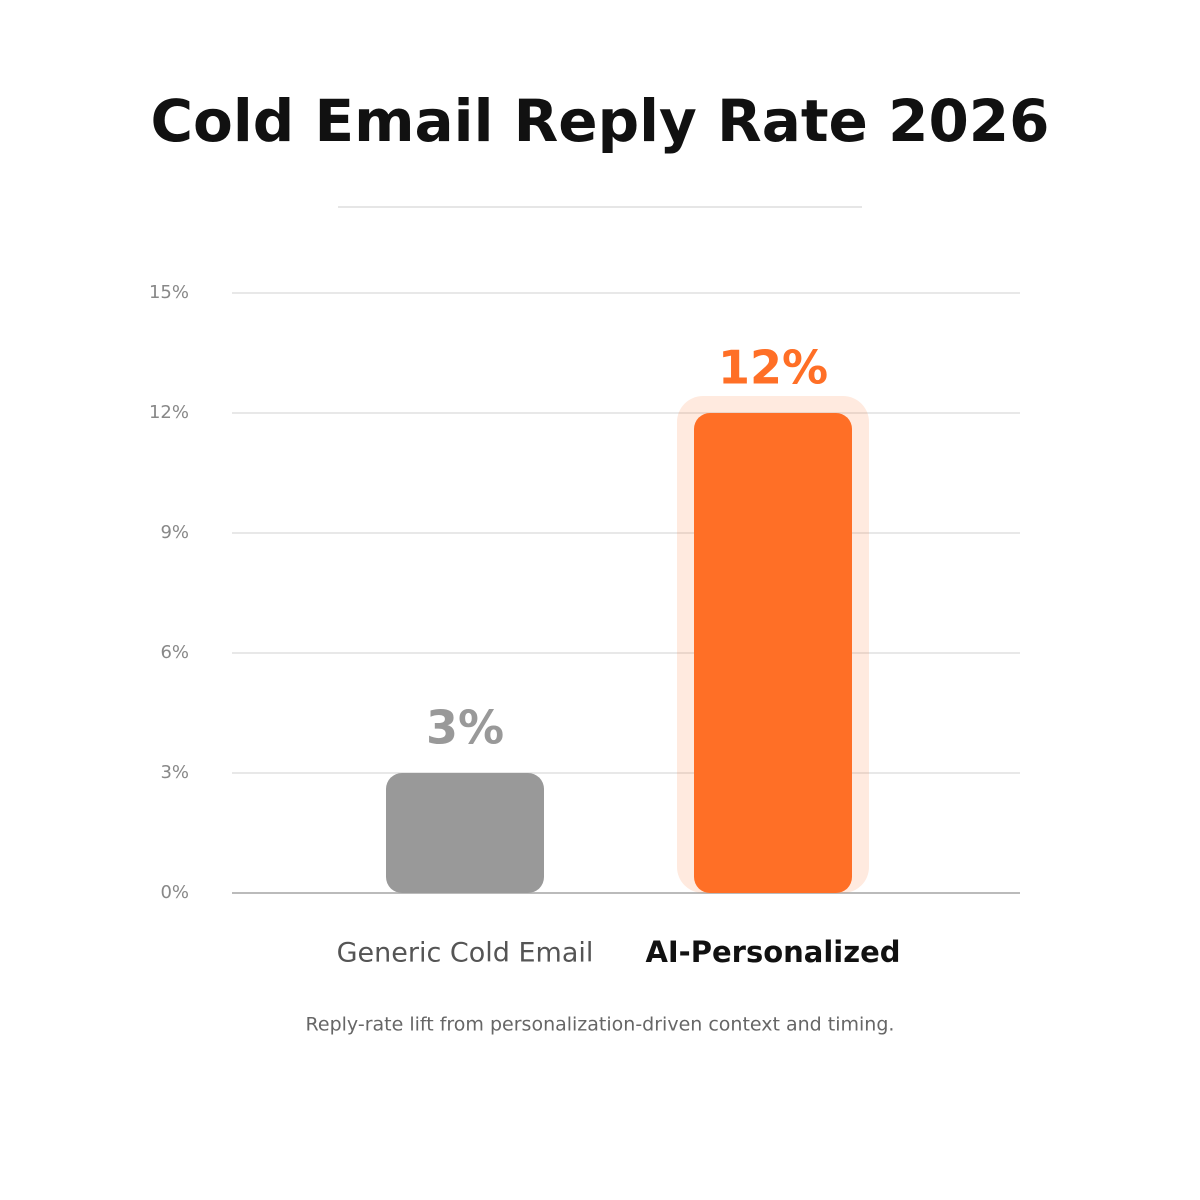 Image resolution: width=1200 pixels, height=1200 pixels. I want to click on value-label: 12%, so click(773, 368).